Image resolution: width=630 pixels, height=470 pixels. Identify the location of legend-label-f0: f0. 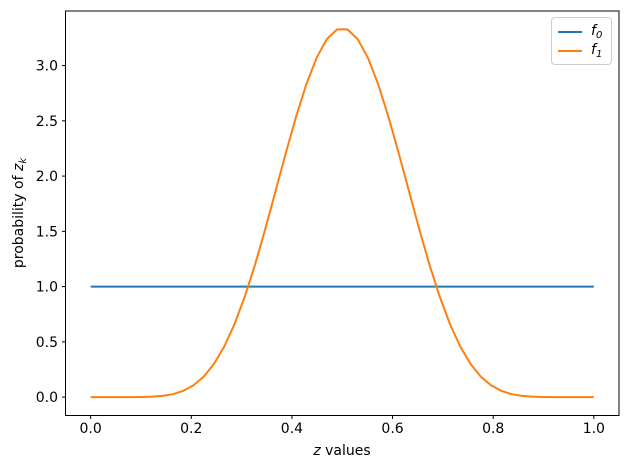
(597, 31).